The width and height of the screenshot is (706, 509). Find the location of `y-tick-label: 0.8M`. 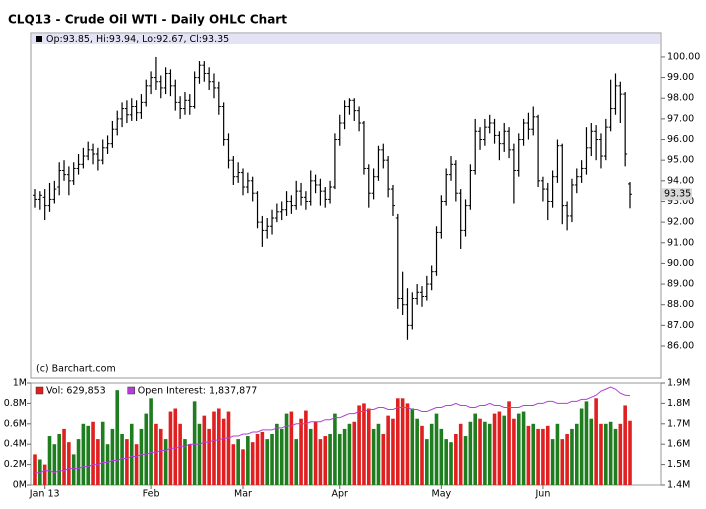

y-tick-label: 0.8M is located at coordinates (15, 403).